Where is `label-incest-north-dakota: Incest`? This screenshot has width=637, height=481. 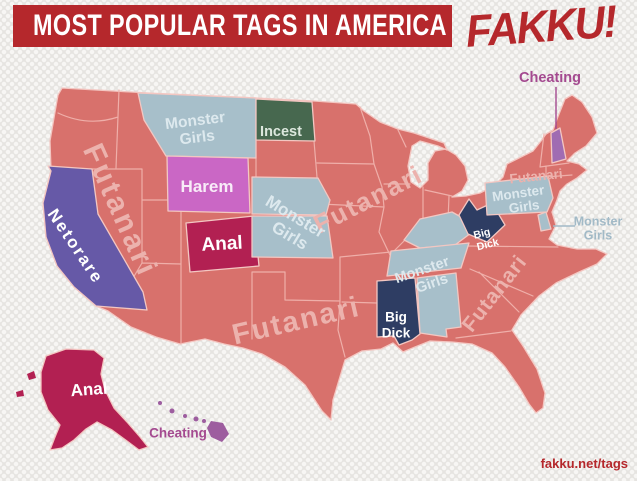
label-incest-north-dakota: Incest is located at coordinates (281, 132).